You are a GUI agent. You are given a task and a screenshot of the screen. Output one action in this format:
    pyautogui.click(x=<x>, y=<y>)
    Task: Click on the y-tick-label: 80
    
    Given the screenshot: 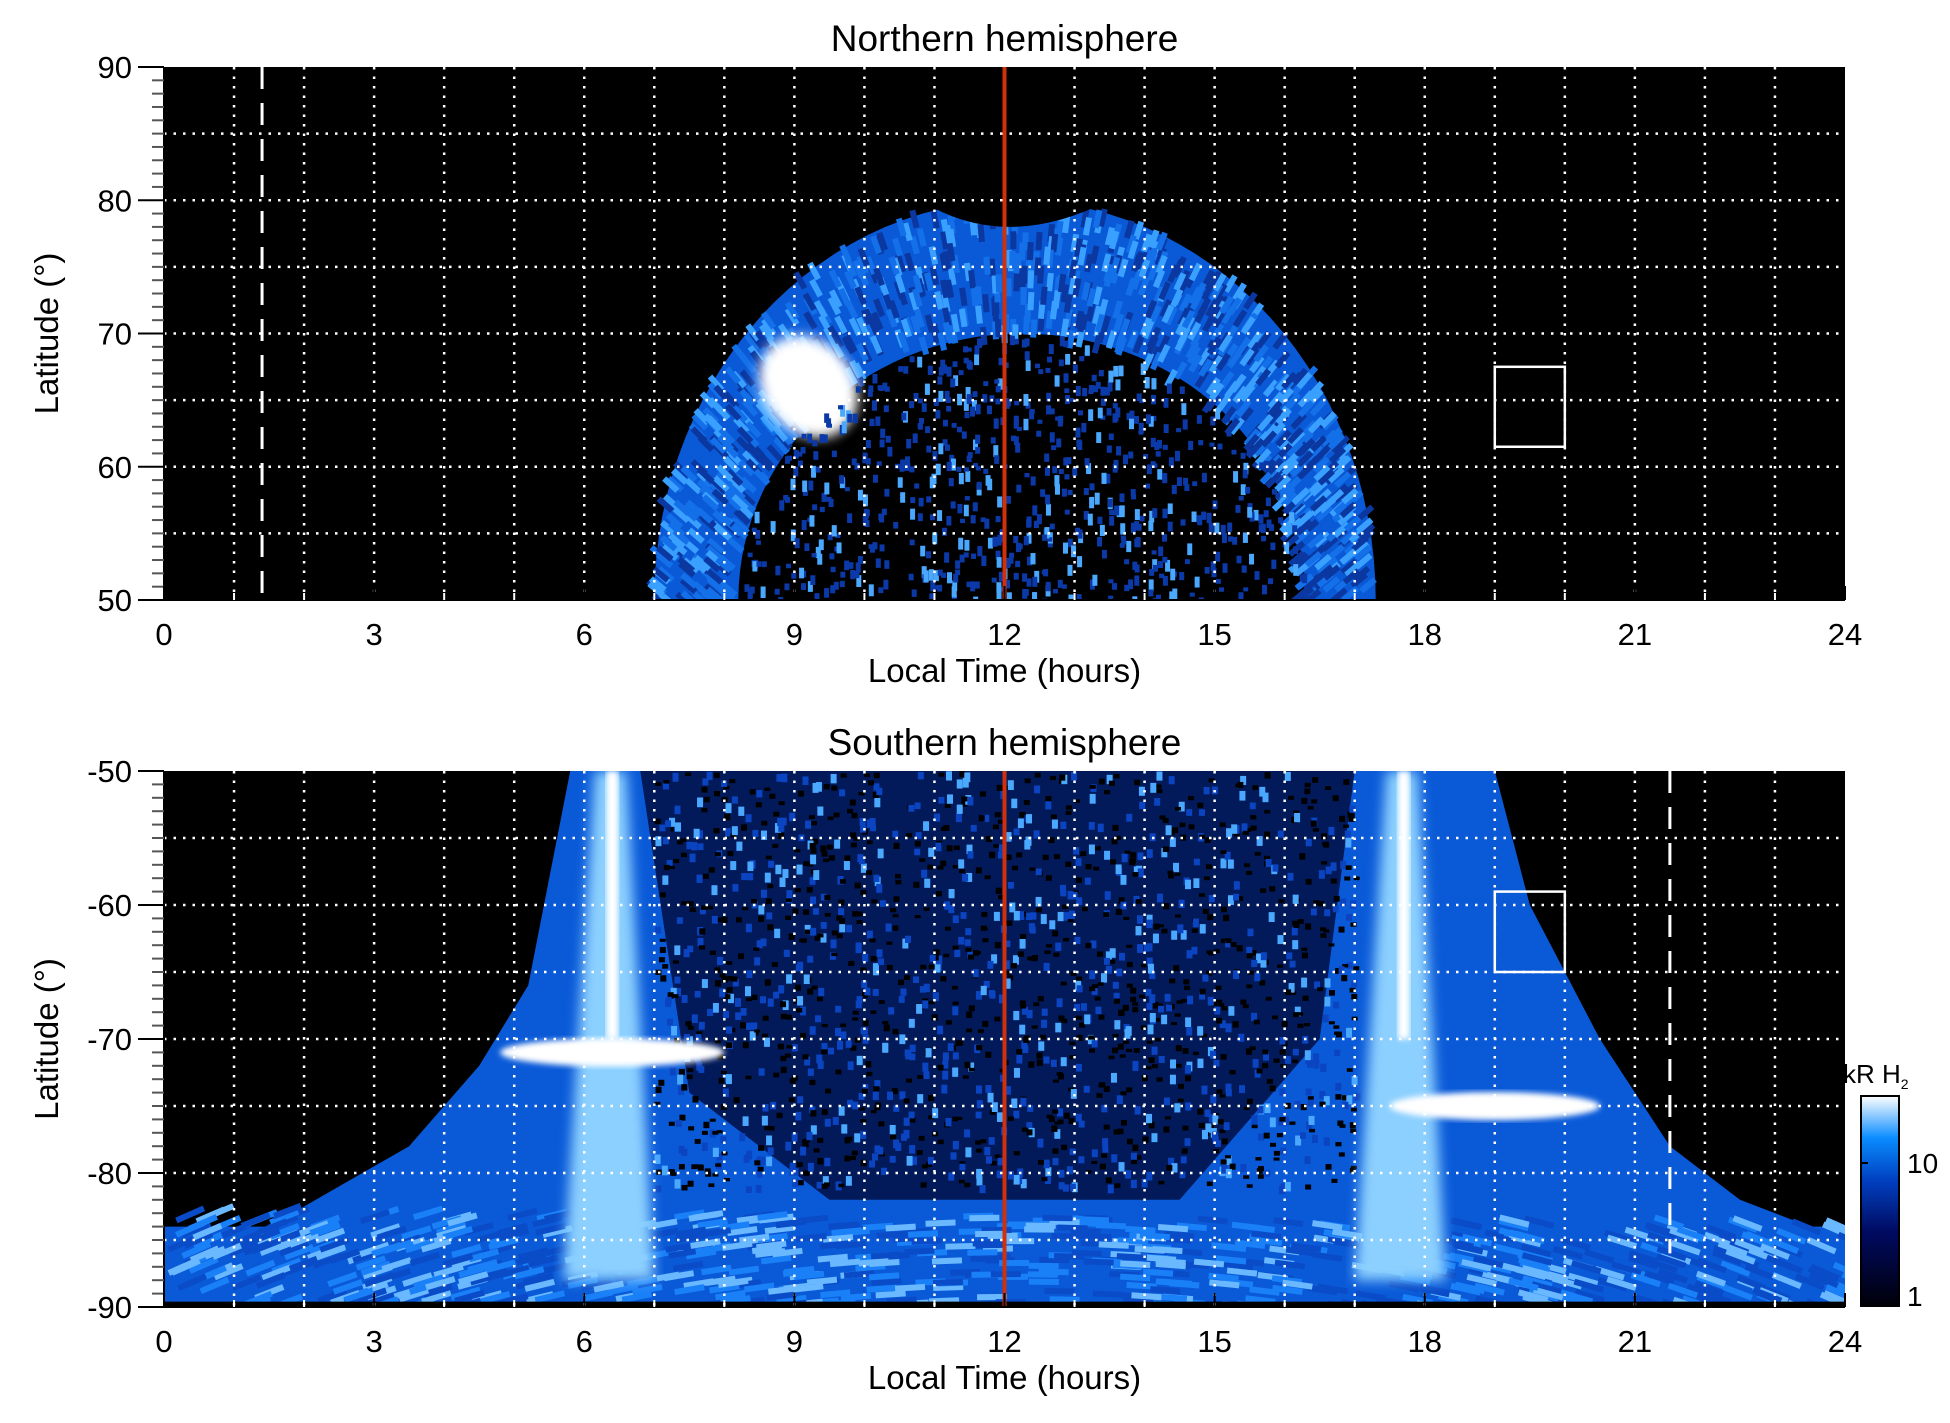 What is the action you would take?
    pyautogui.click(x=115, y=200)
    